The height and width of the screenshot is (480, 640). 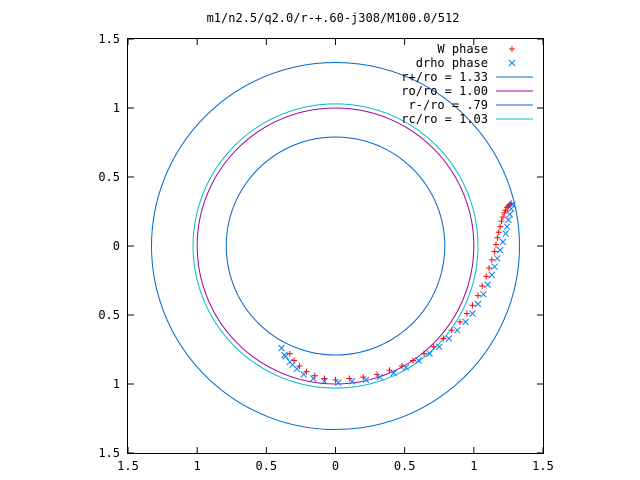 What do you see at coordinates (448, 105) in the screenshot?
I see `legend-label-4: r-/ro = .79` at bounding box center [448, 105].